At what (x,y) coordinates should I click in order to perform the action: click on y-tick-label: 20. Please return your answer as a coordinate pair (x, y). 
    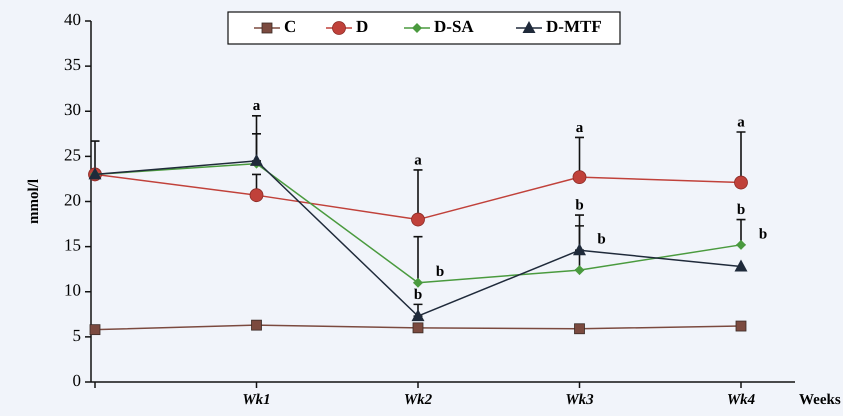
    Looking at the image, I should click on (72, 200).